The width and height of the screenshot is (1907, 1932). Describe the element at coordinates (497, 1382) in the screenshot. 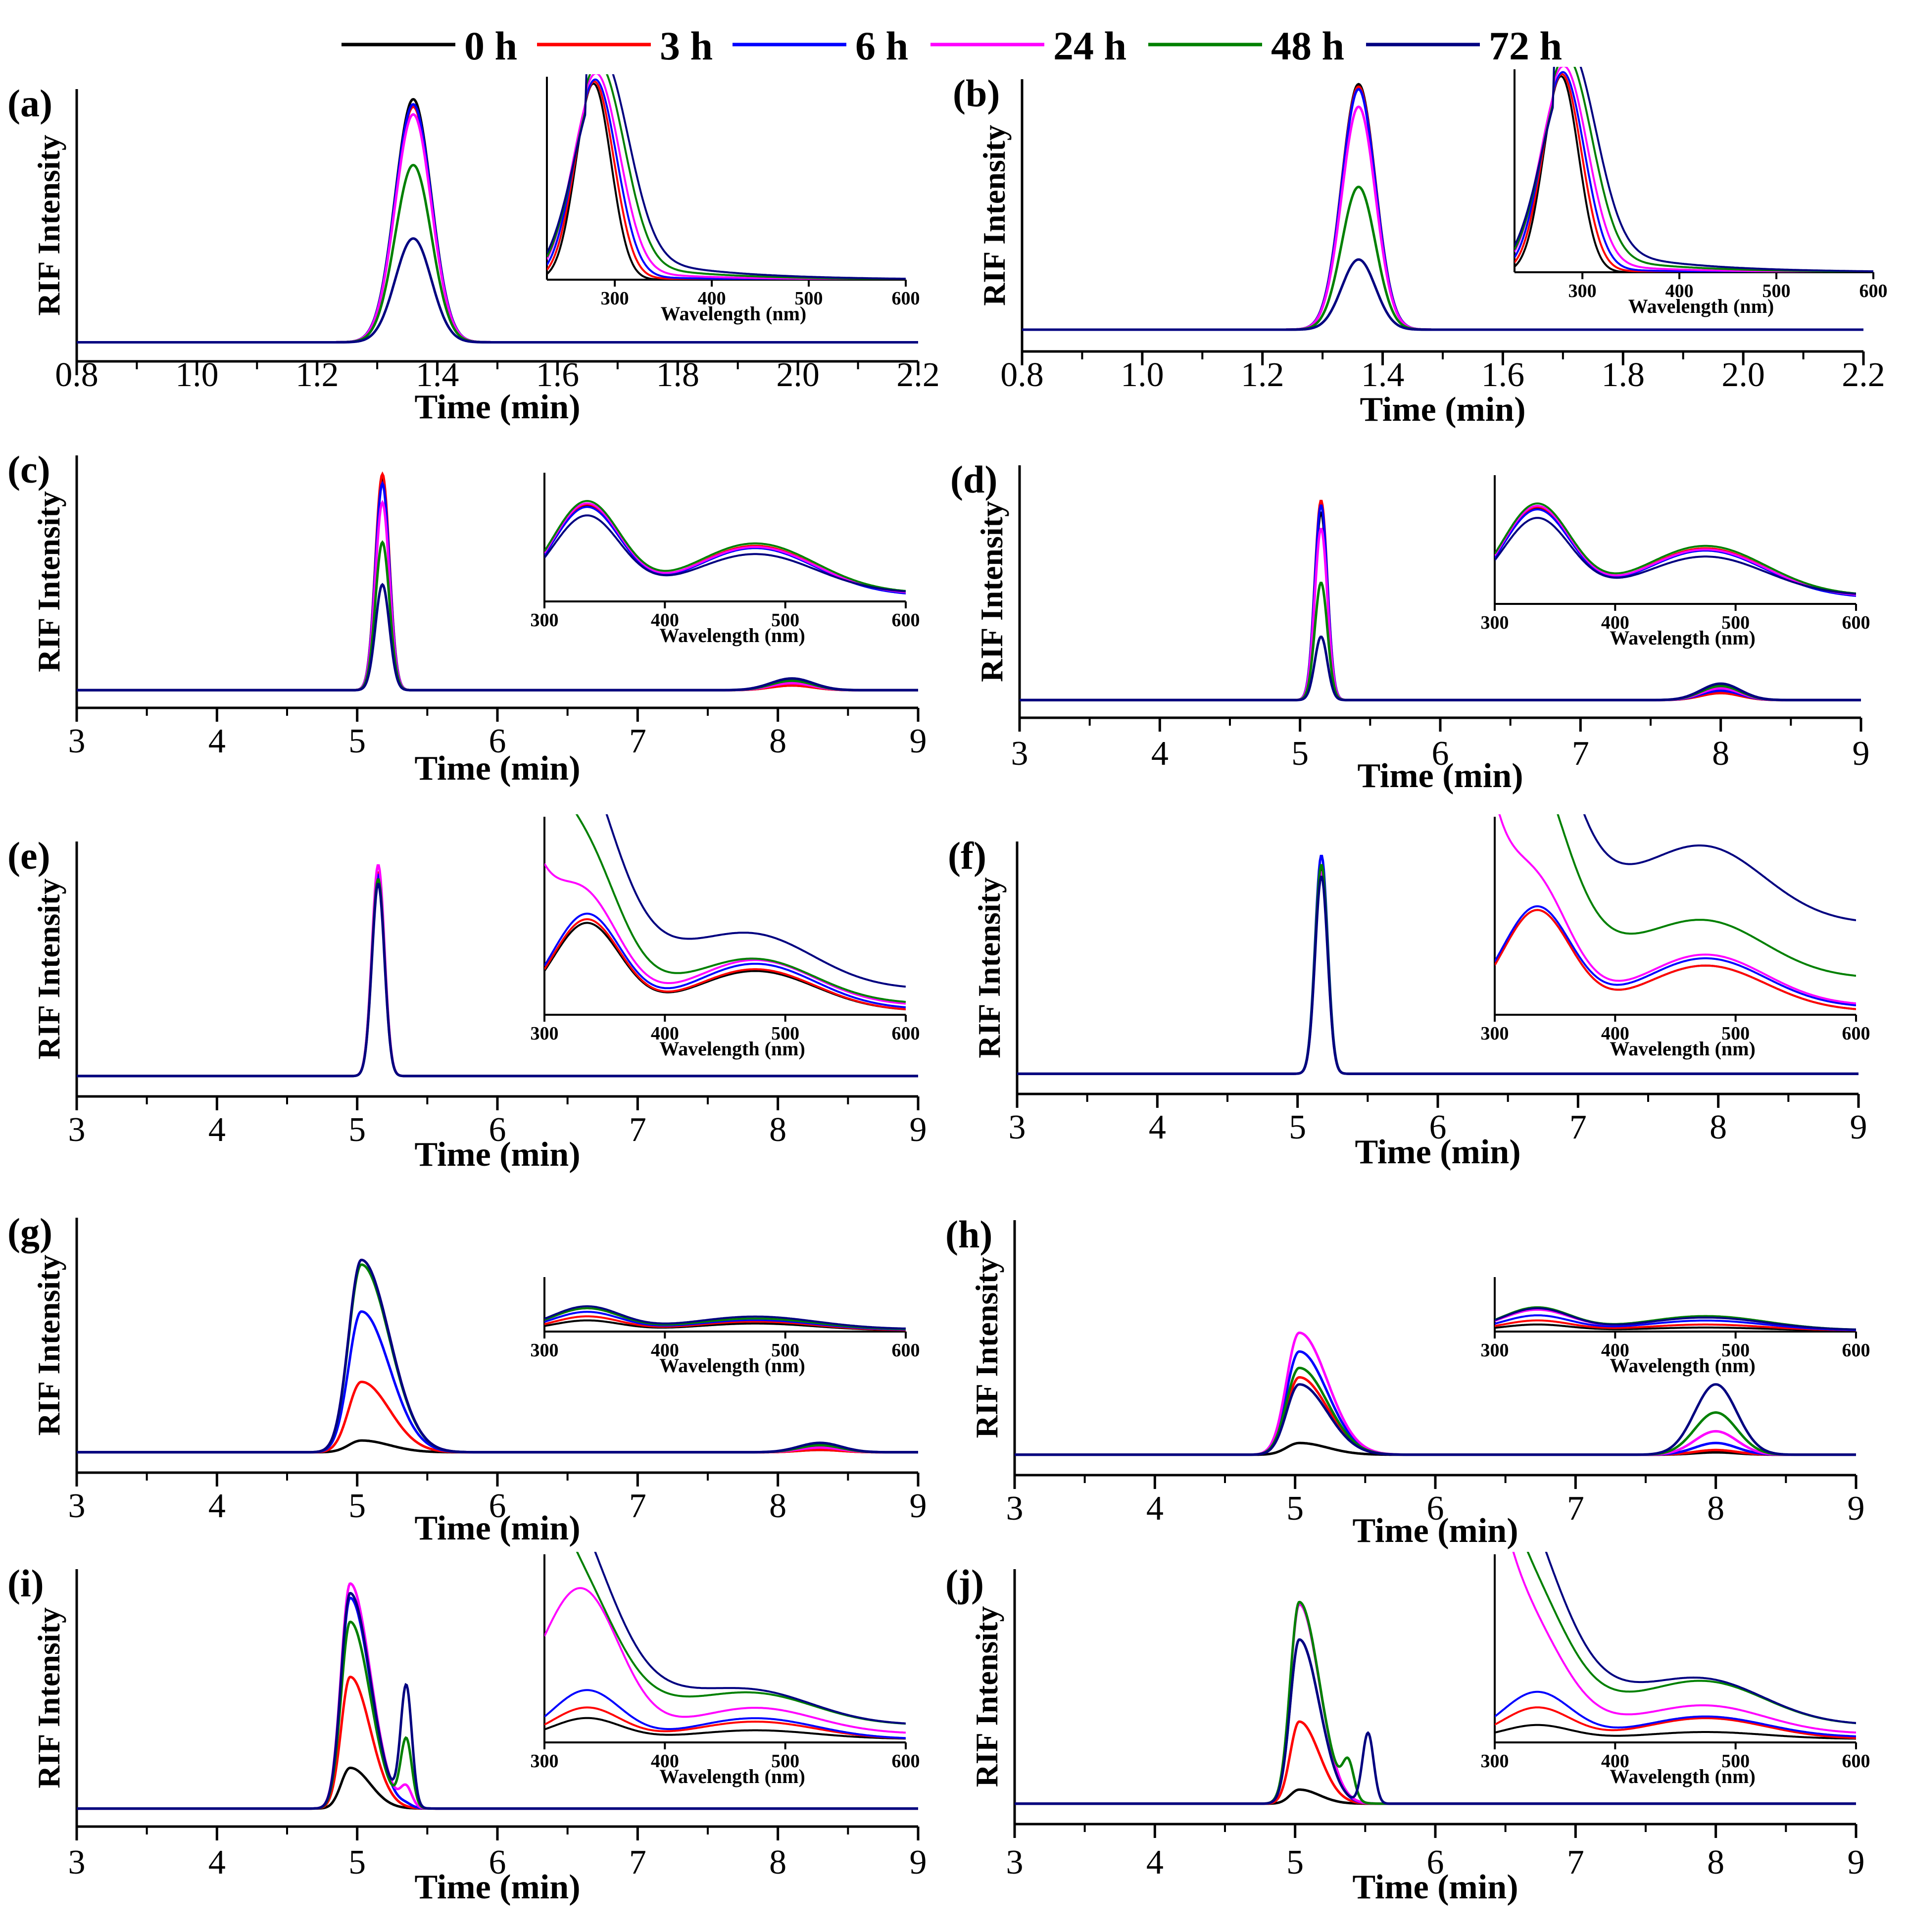

I see `series-6h-trace` at that location.